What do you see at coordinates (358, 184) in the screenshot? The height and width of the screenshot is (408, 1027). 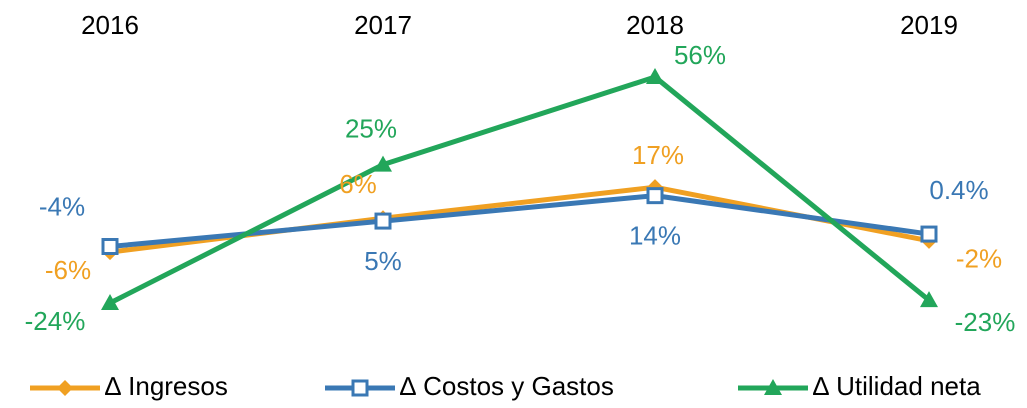 I see `data-label: 6%` at bounding box center [358, 184].